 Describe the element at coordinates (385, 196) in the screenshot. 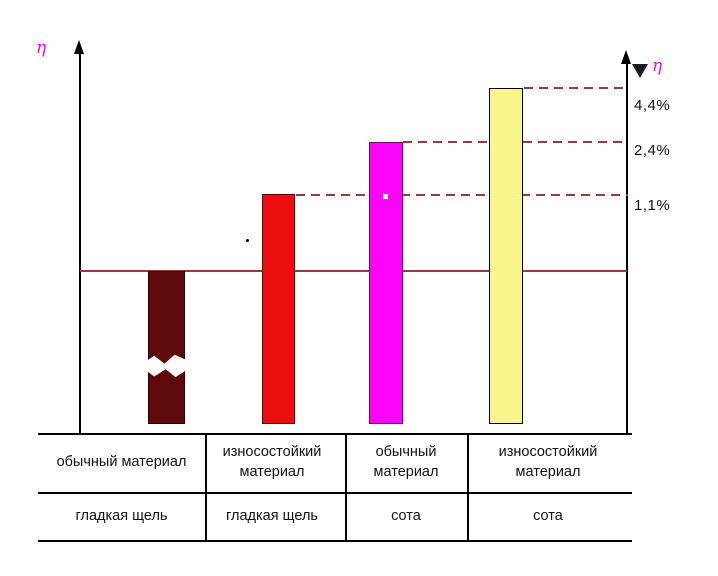

I see `artifact-white-dot` at that location.